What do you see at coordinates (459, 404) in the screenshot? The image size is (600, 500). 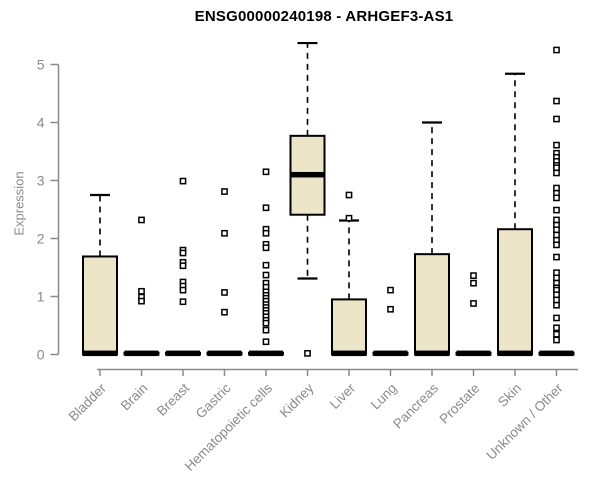 I see `x-tick-label-prostate: Prostate` at bounding box center [459, 404].